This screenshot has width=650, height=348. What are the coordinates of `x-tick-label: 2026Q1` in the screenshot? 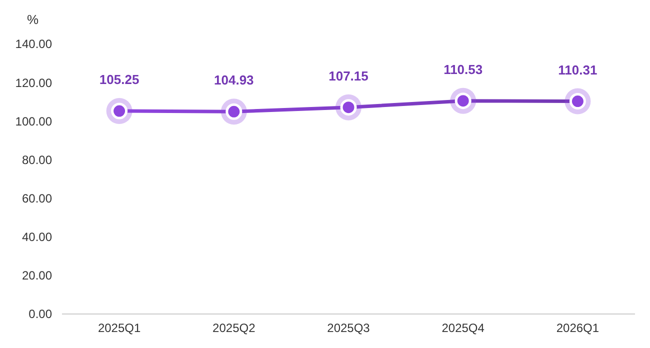 It's located at (578, 328).